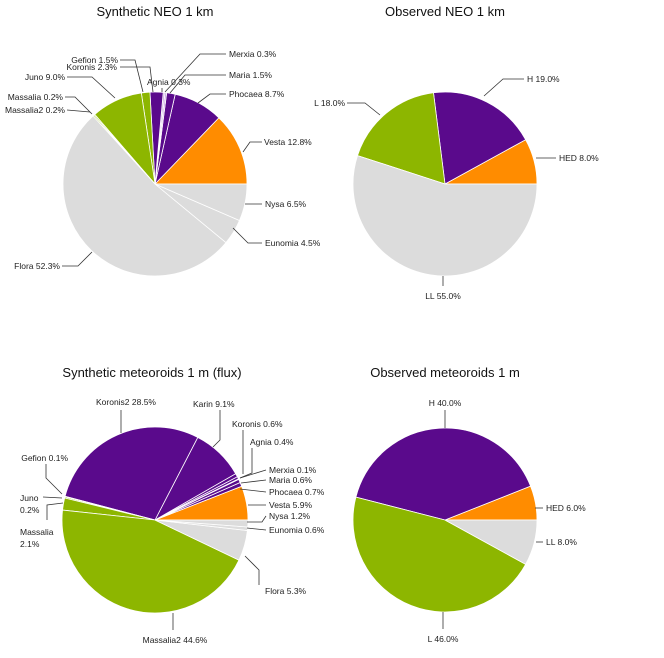  What do you see at coordinates (445, 372) in the screenshot?
I see `chart-title: Observed meteoroids 1 m` at bounding box center [445, 372].